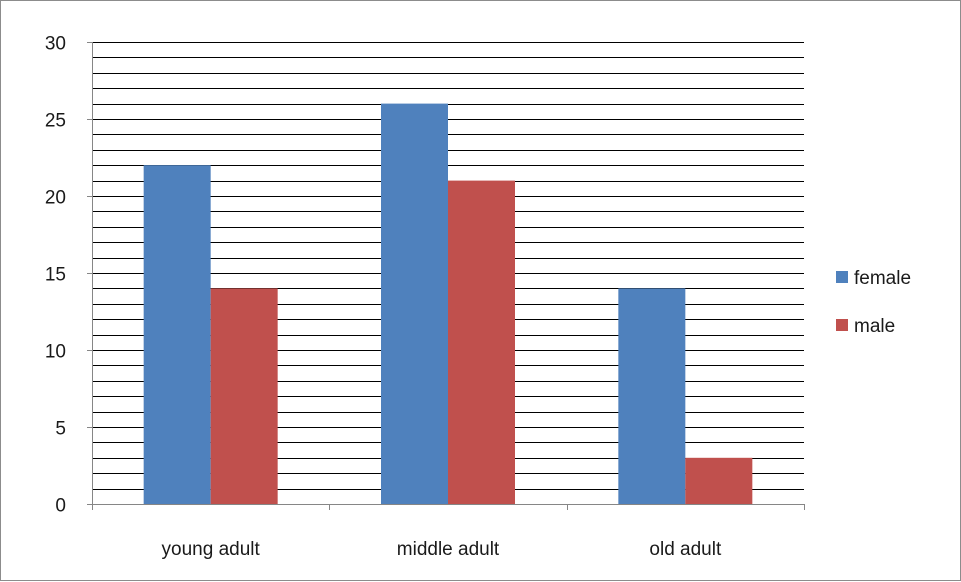 This screenshot has width=961, height=582. Describe the element at coordinates (873, 302) in the screenshot. I see `legend: female male` at that location.